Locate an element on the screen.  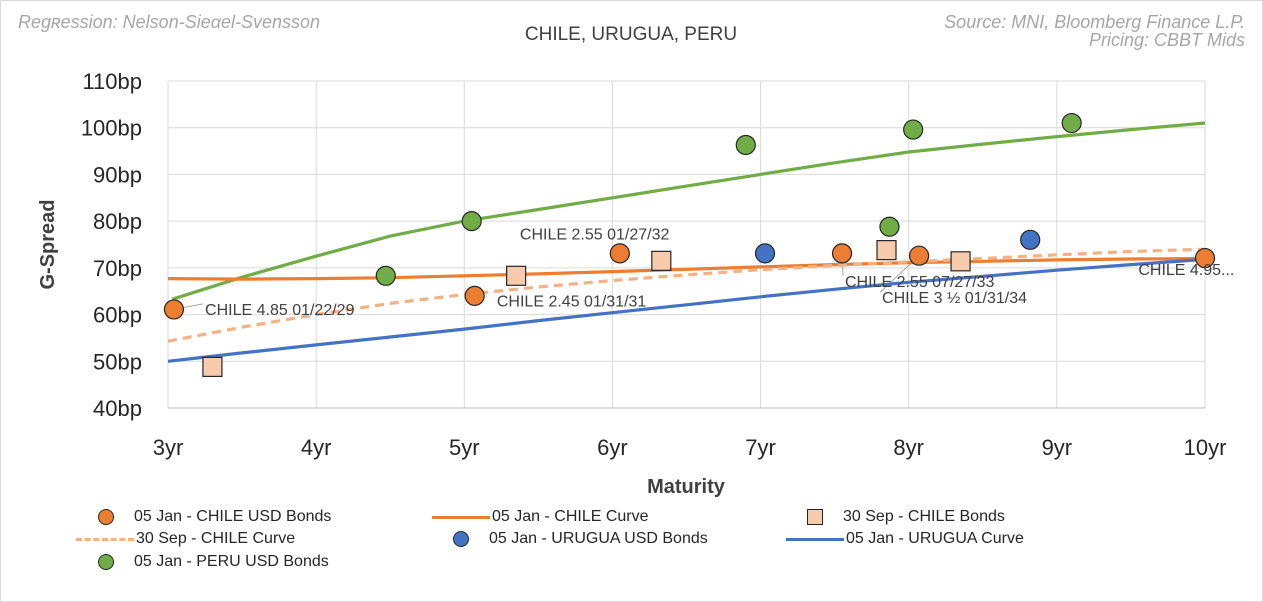
y-tick-label: 100bp is located at coordinates (111, 128).